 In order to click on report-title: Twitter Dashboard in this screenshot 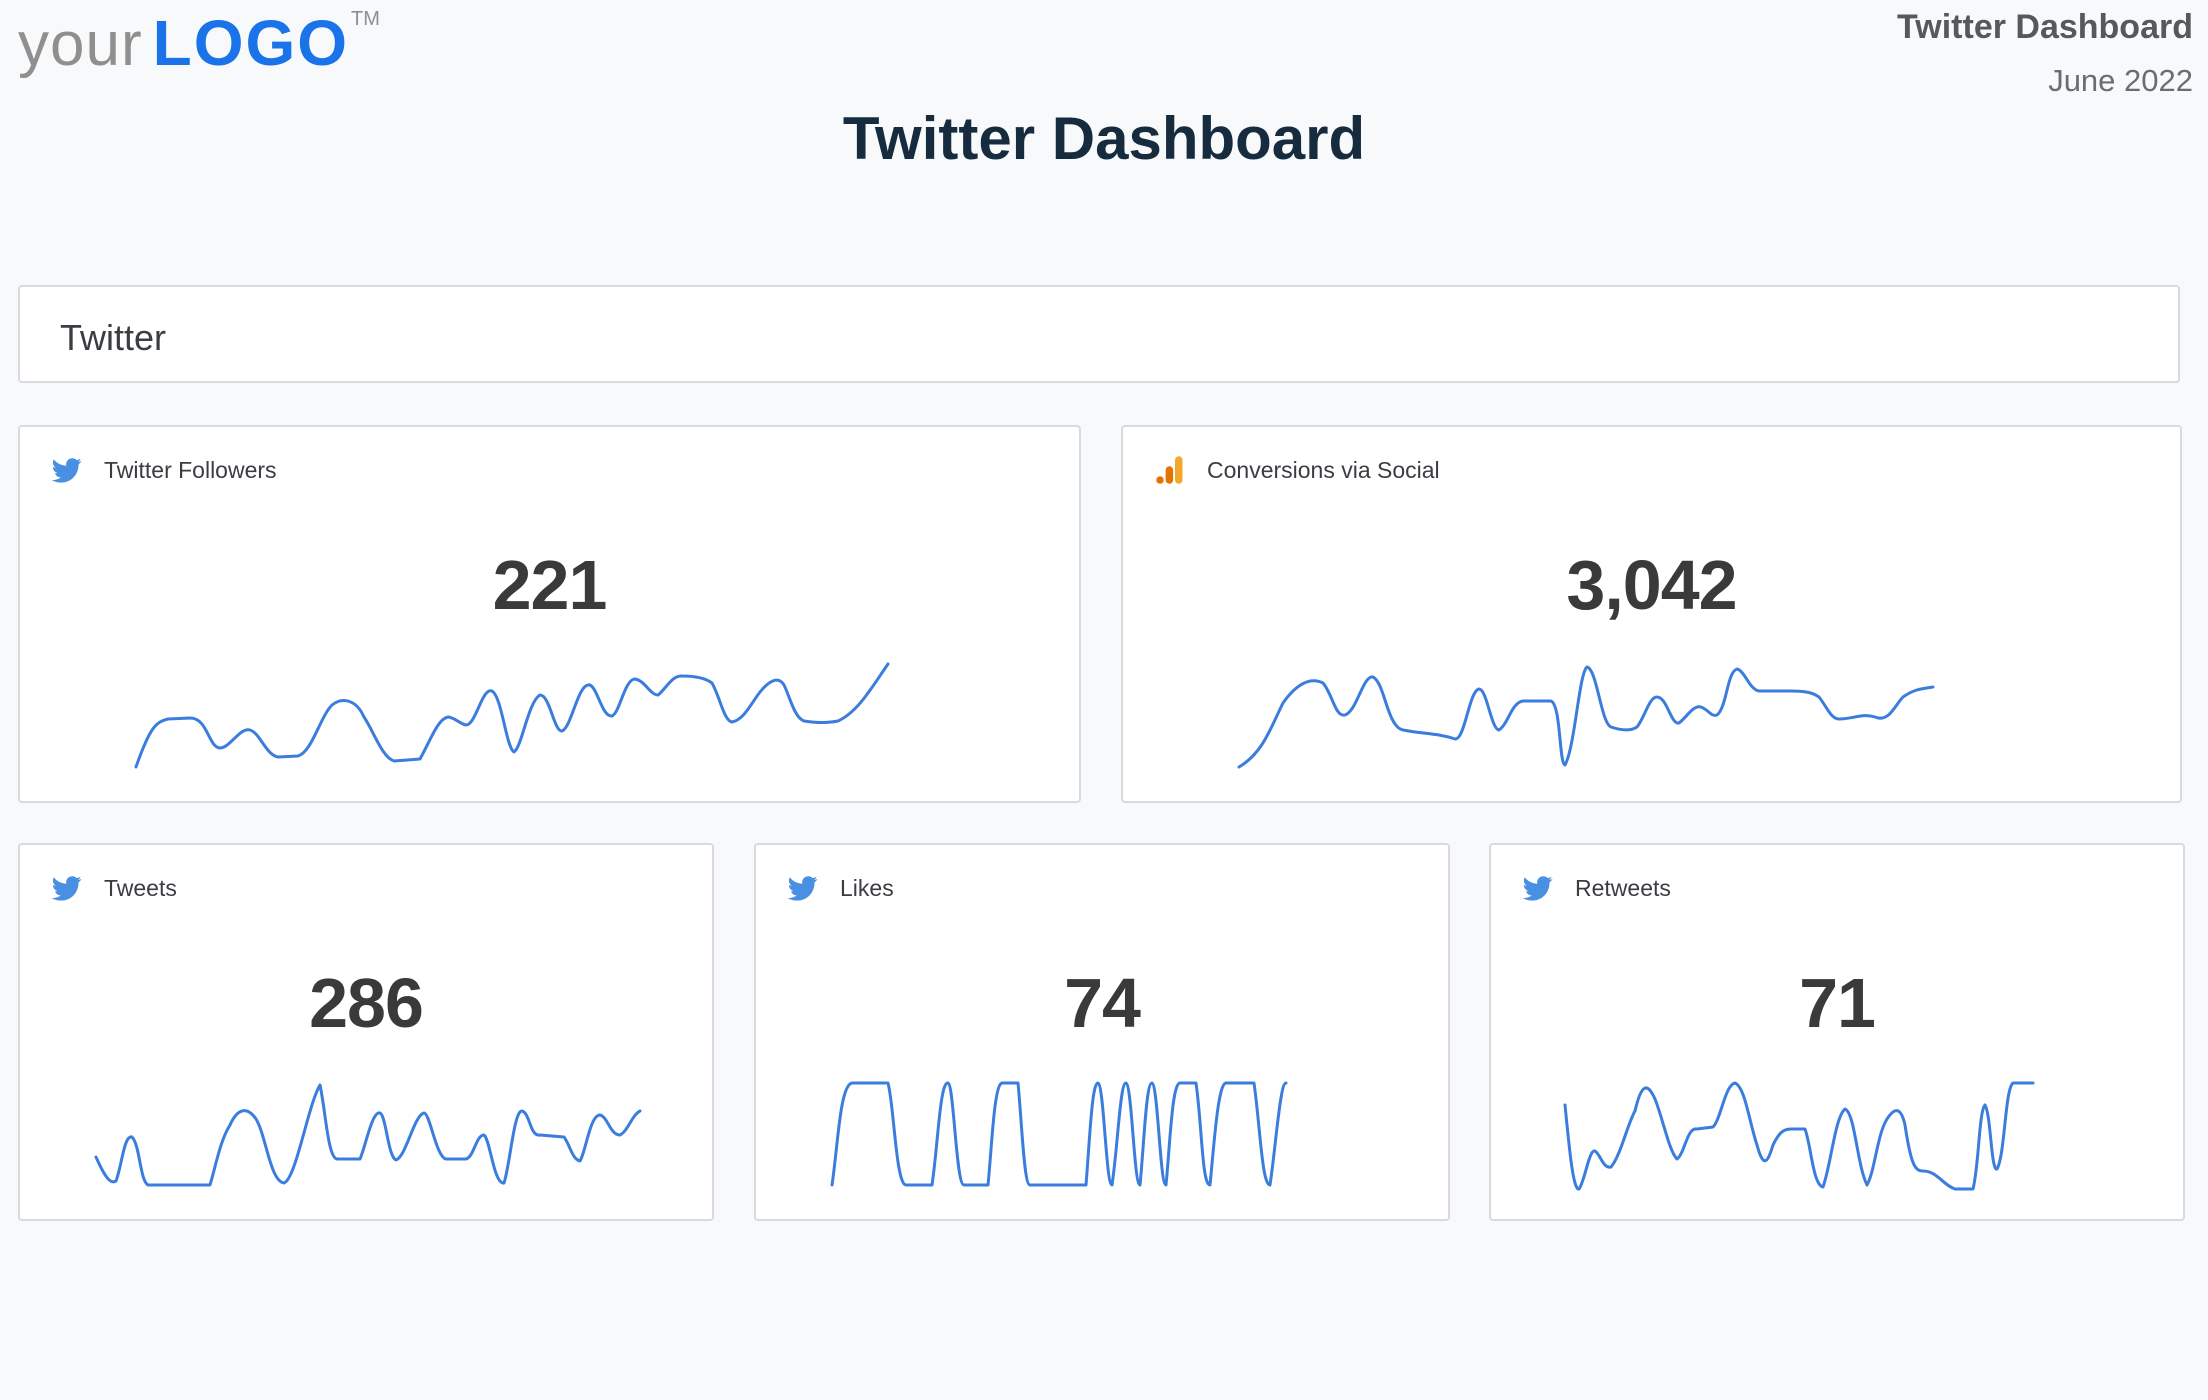, I will do `click(2045, 27)`.